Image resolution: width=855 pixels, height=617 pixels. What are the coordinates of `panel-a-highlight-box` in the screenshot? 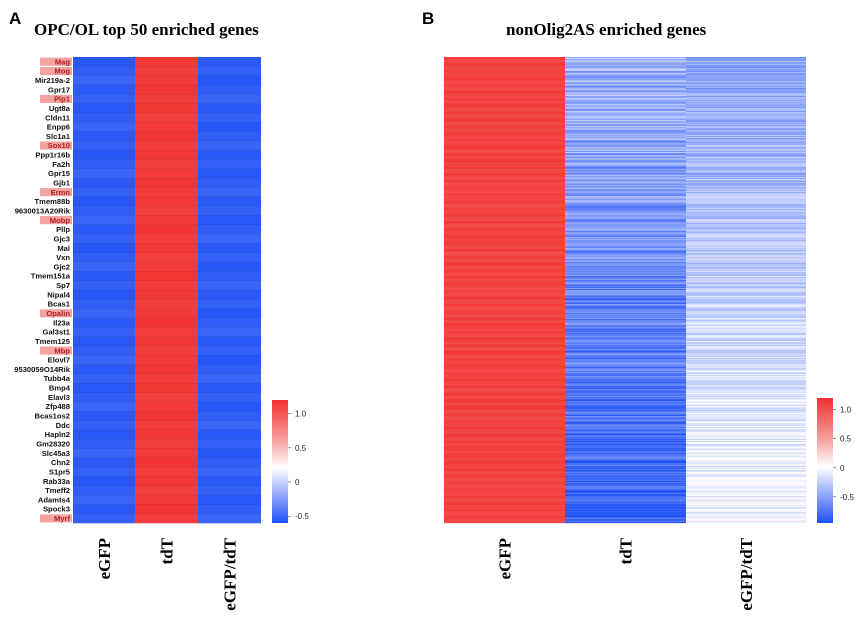 It's located at (56, 518).